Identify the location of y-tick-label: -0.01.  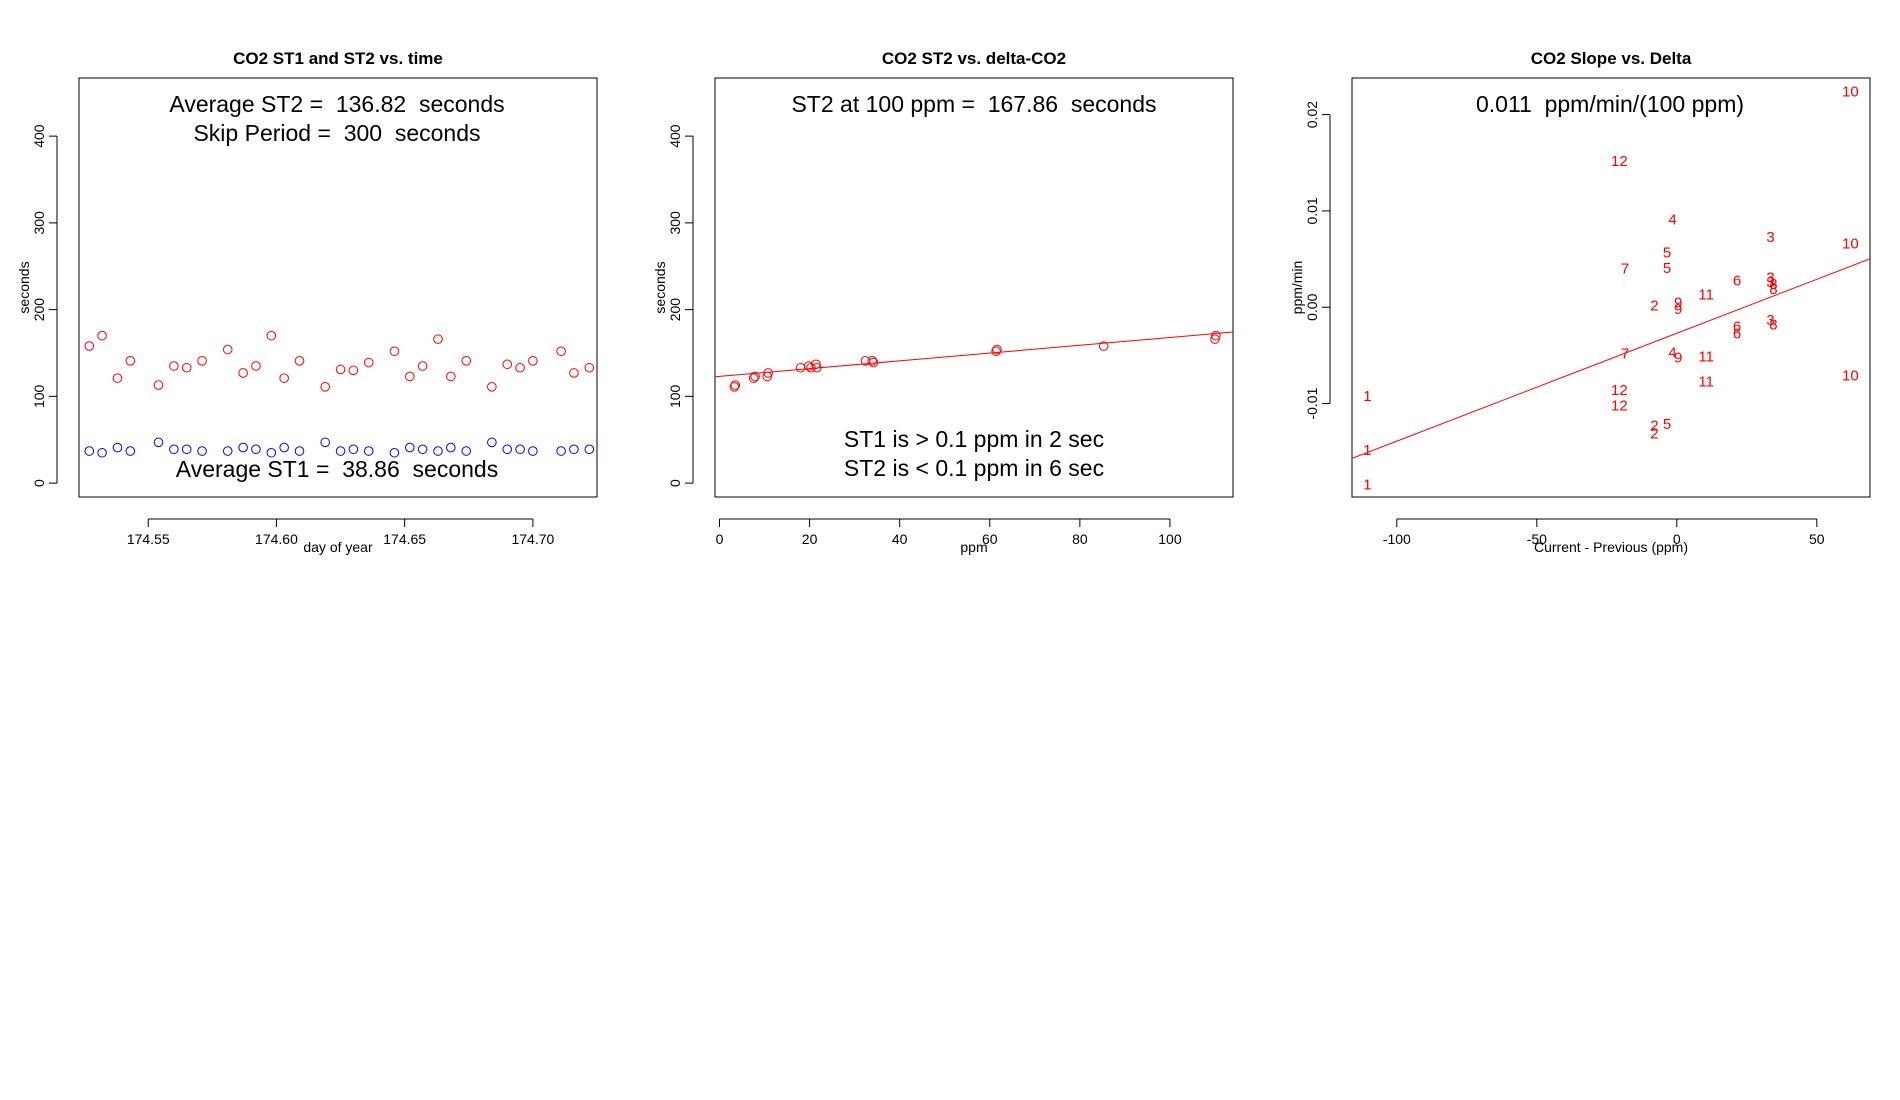
(1312, 403).